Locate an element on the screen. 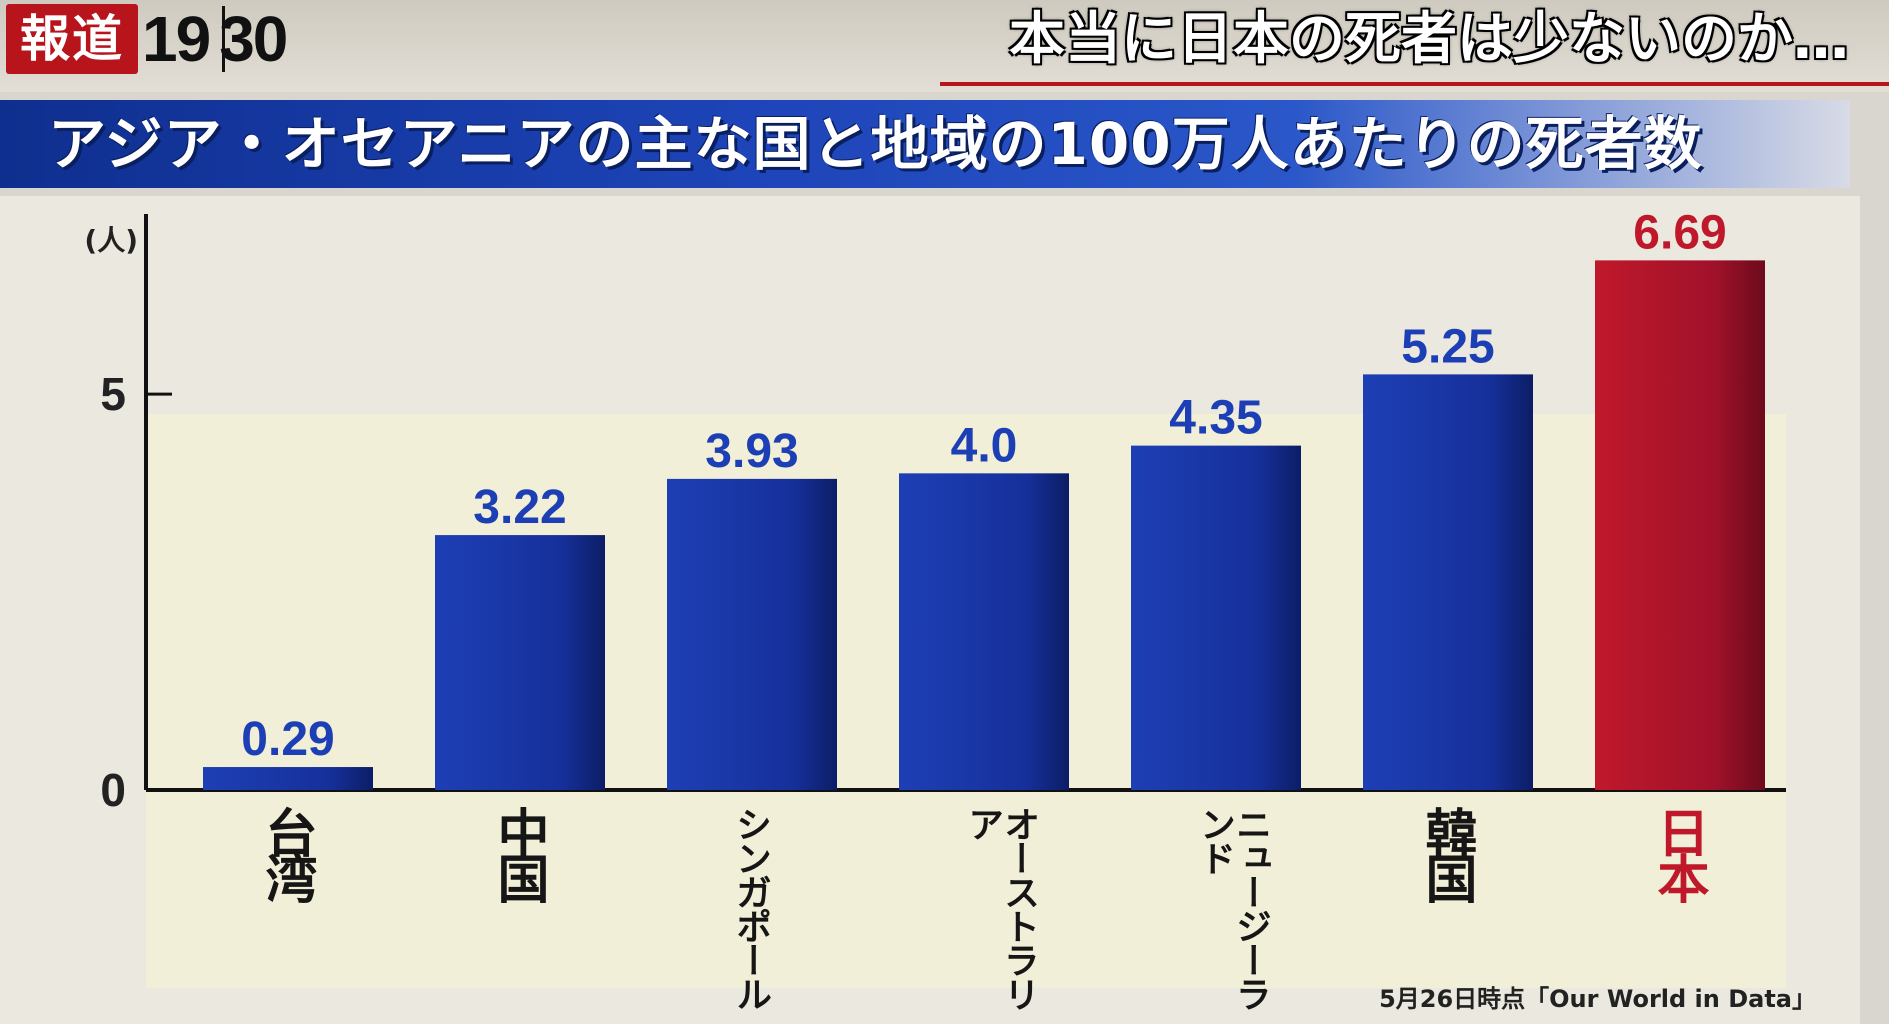 The width and height of the screenshot is (1889, 1024). logo-separator is located at coordinates (223, 39).